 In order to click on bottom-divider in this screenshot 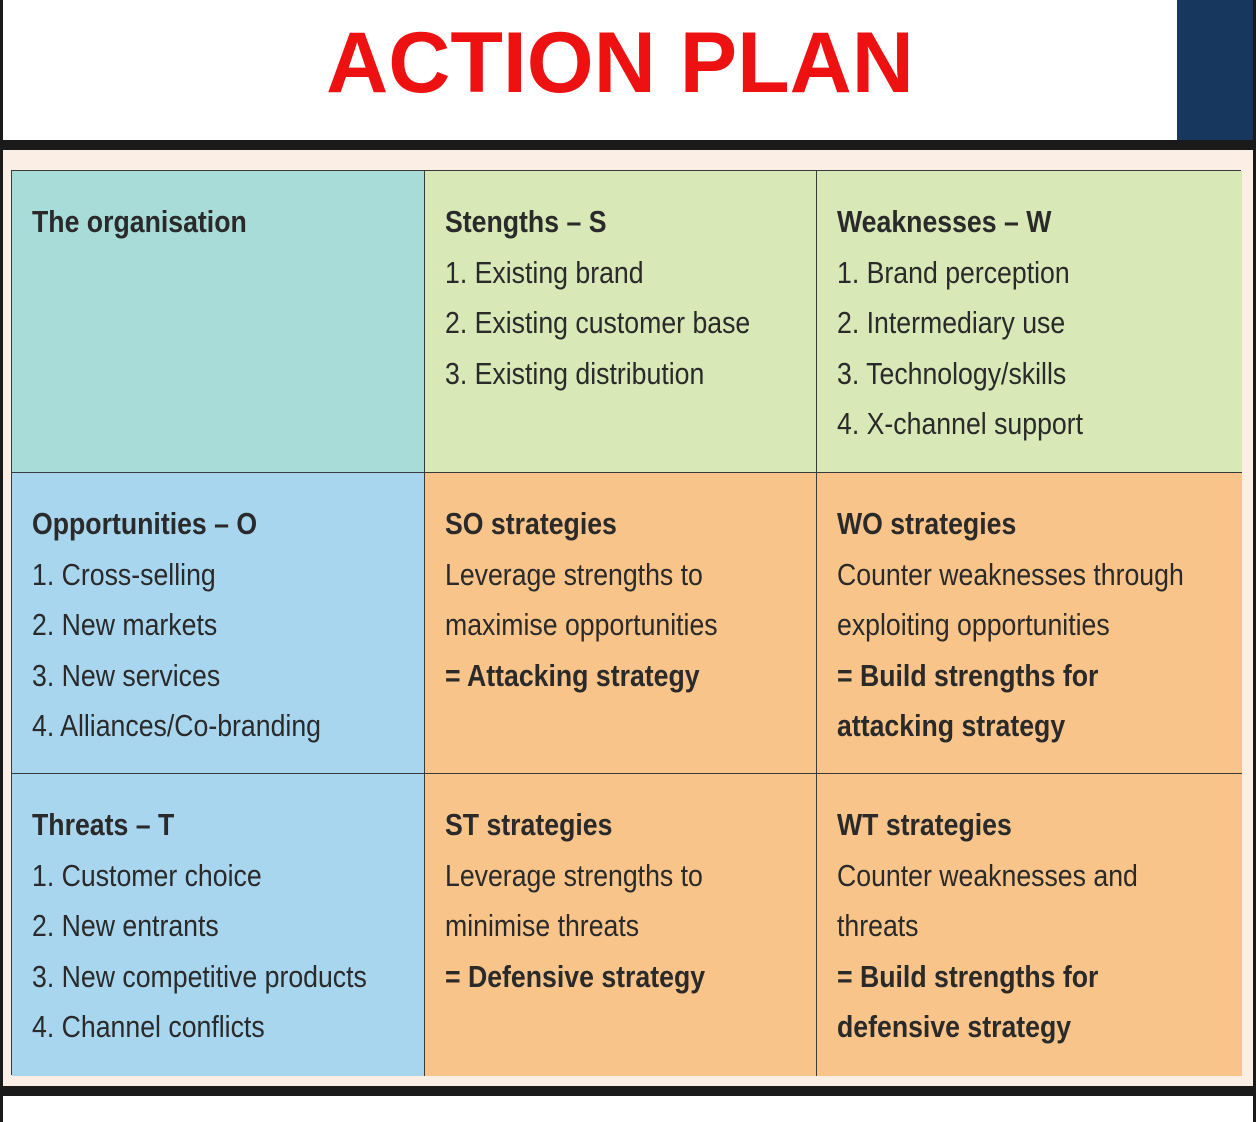, I will do `click(628, 1091)`.